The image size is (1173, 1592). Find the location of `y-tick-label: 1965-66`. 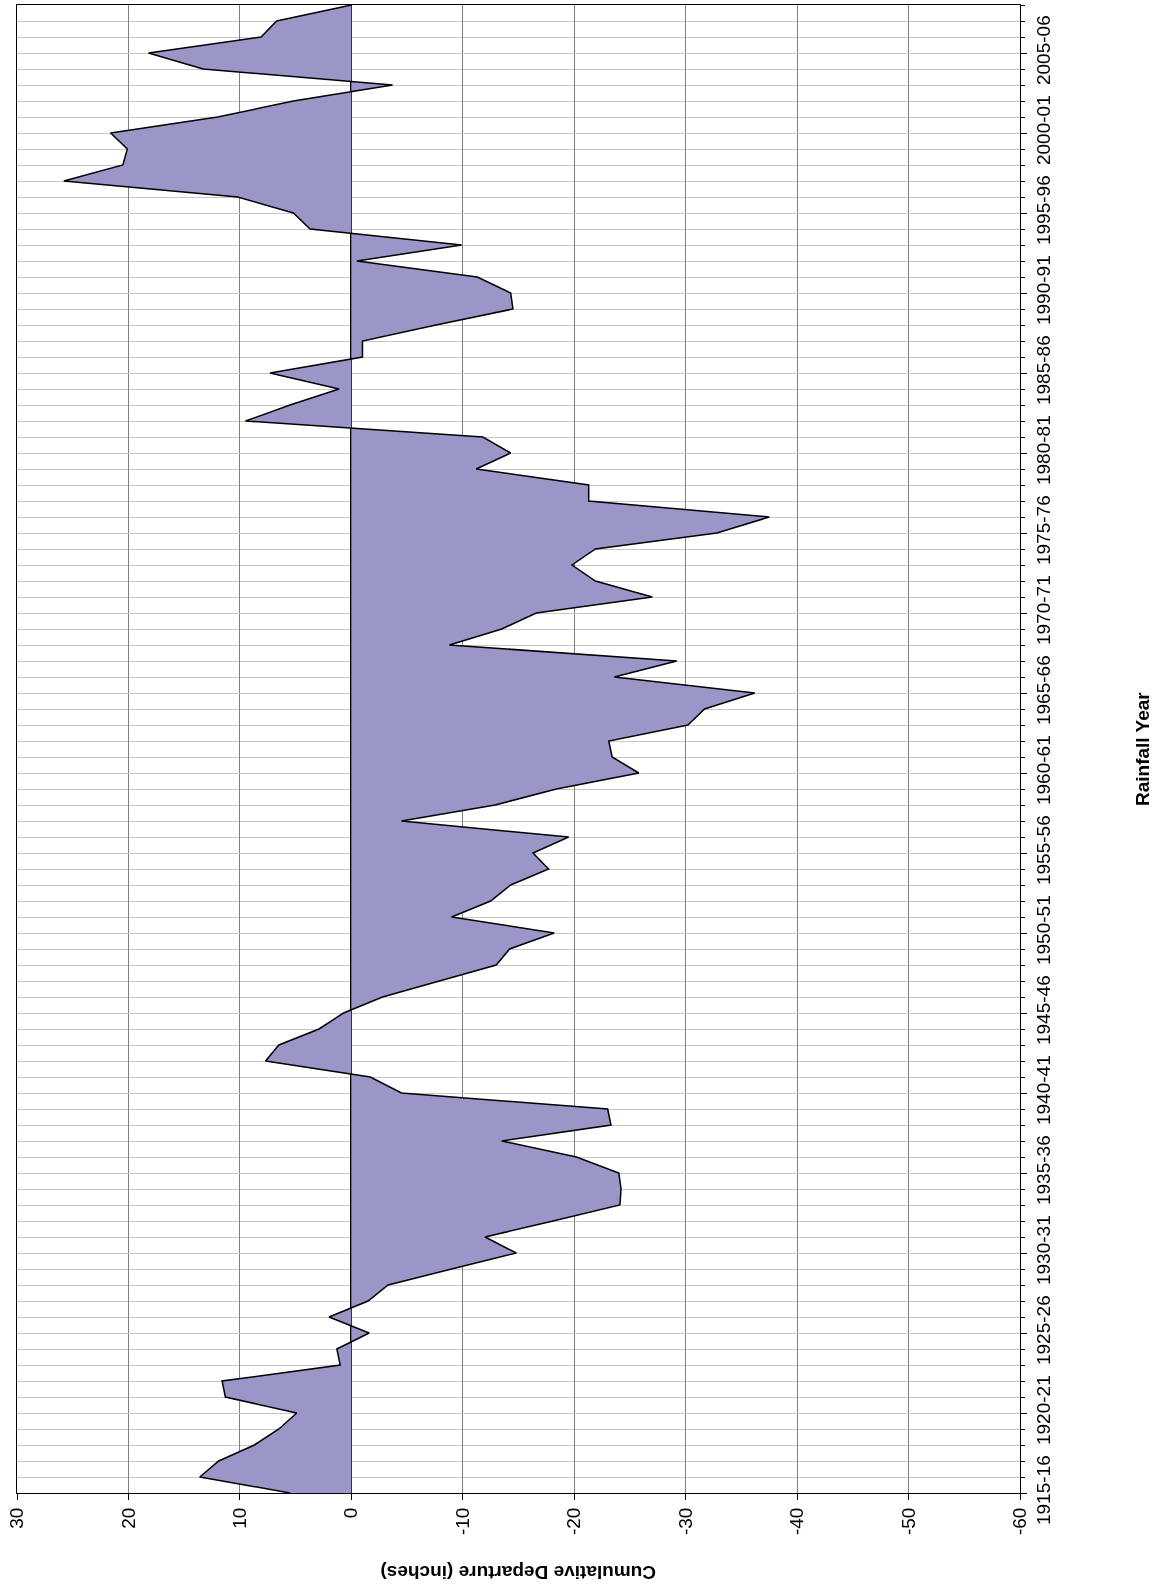

y-tick-label: 1965-66 is located at coordinates (1043, 690).